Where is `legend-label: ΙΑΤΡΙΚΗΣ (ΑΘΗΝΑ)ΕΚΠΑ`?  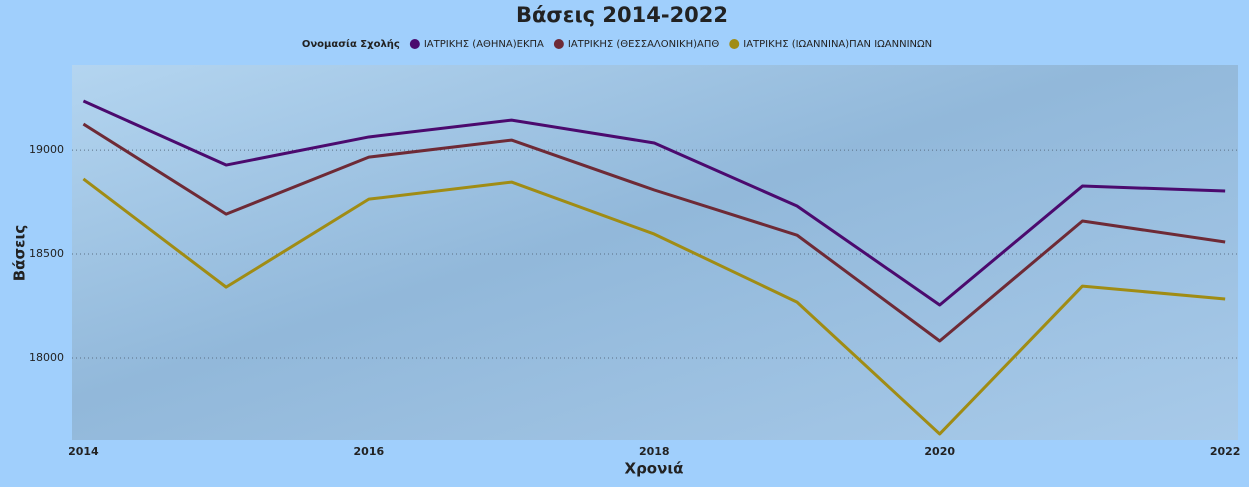
legend-label: ΙΑΤΡΙΚΗΣ (ΑΘΗΝΑ)ΕΚΠΑ is located at coordinates (484, 44).